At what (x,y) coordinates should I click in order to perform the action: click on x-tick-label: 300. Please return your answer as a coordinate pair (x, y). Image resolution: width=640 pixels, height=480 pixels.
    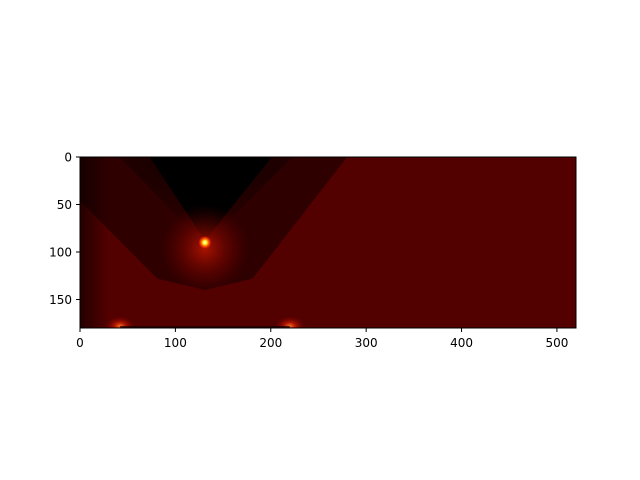
    Looking at the image, I should click on (366, 343).